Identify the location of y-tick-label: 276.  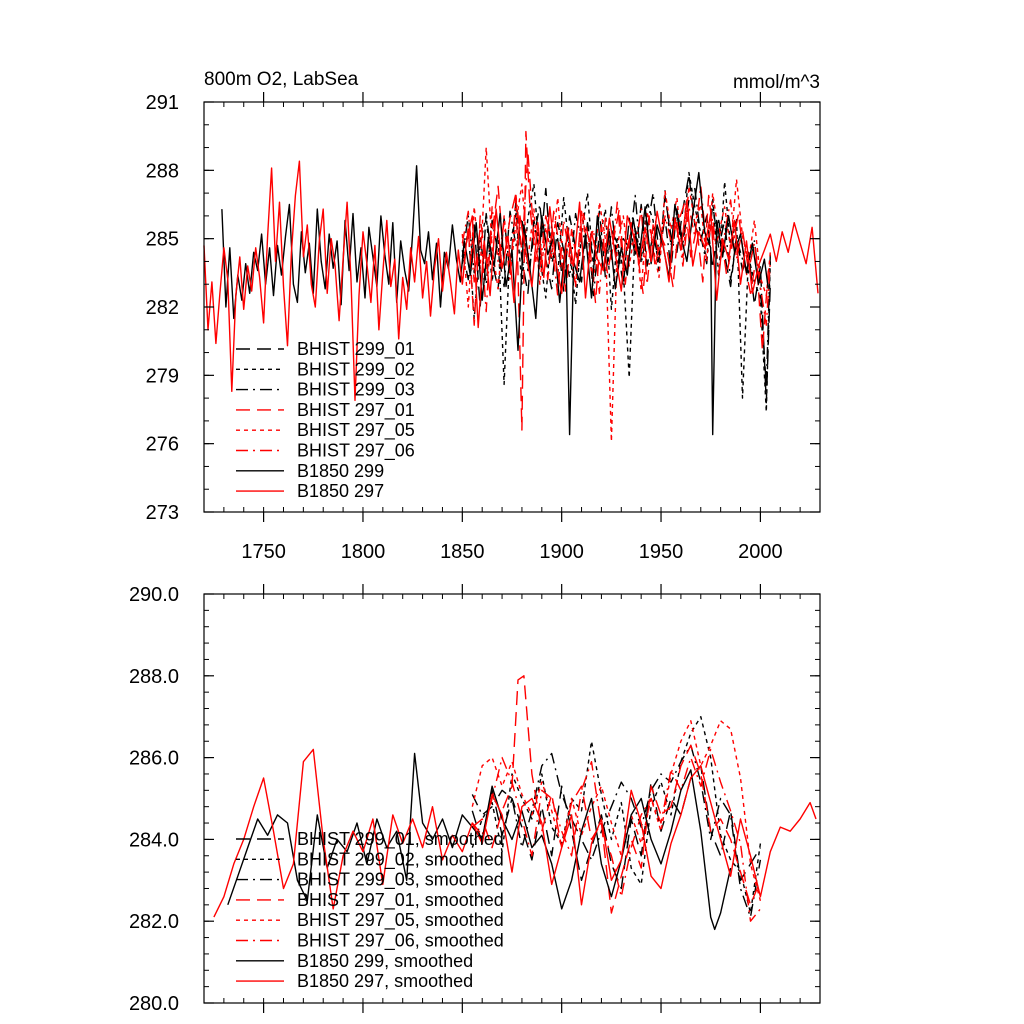
(162, 445).